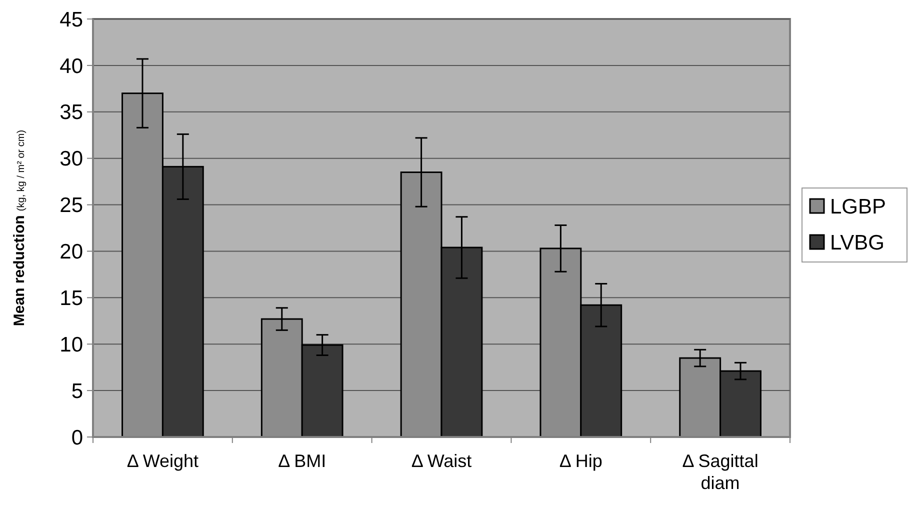 This screenshot has width=912, height=512. Describe the element at coordinates (77, 438) in the screenshot. I see `y-tick-label: 0` at that location.